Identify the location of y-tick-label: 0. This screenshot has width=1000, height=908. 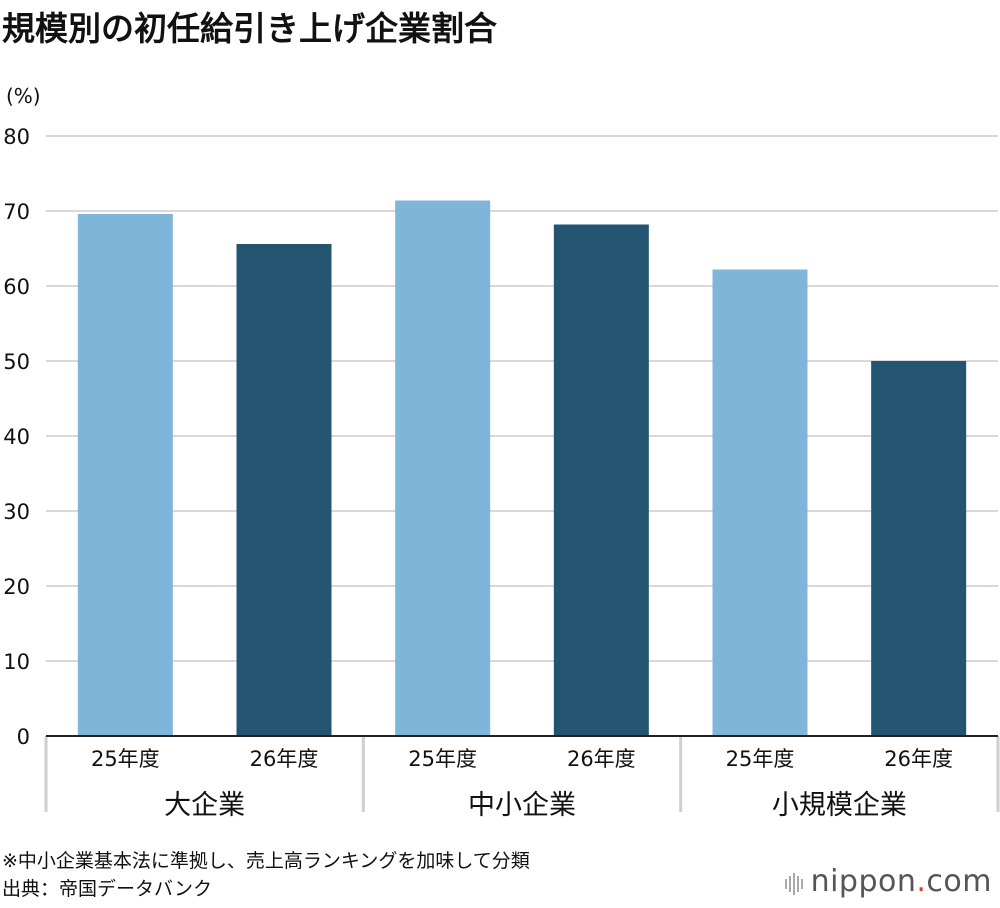
(23, 737).